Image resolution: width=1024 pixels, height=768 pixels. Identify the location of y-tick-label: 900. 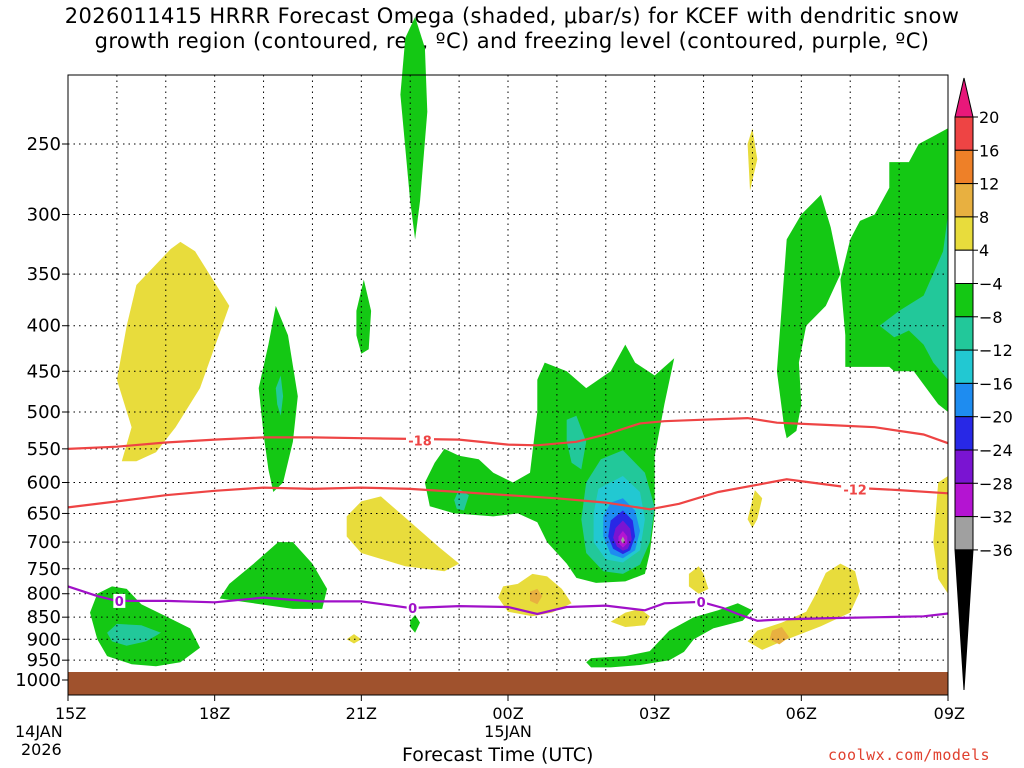
(44, 639).